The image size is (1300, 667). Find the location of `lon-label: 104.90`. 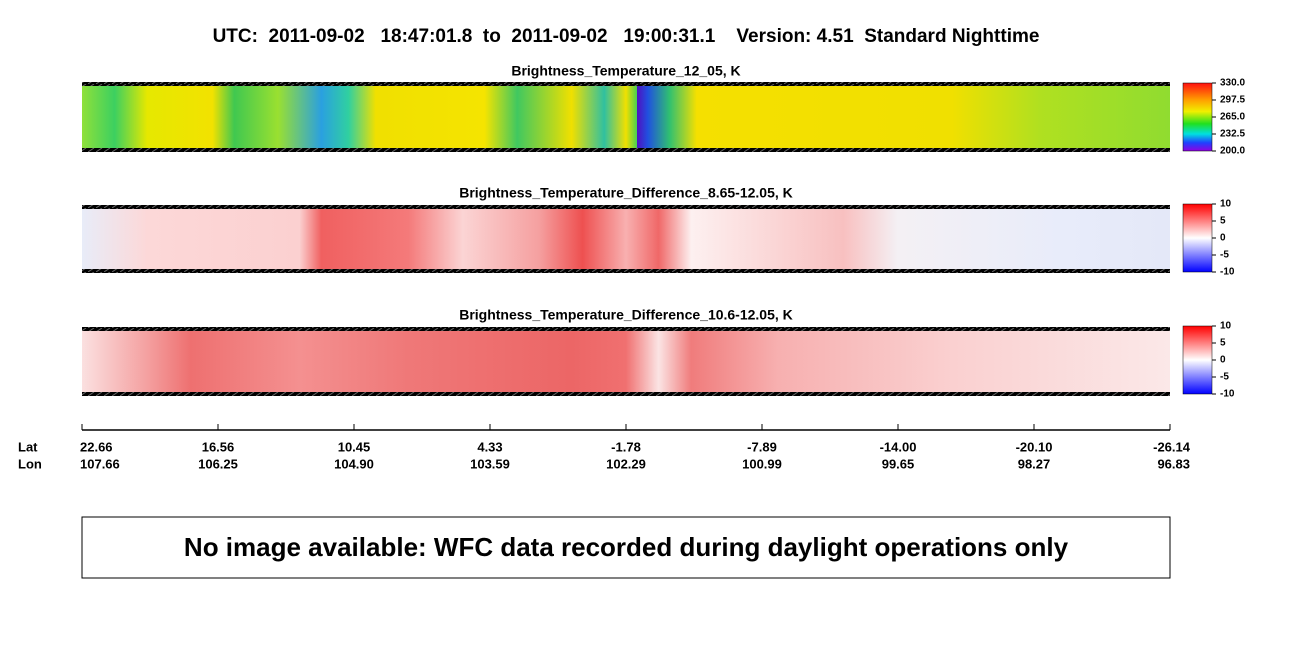

lon-label: 104.90 is located at coordinates (354, 463).